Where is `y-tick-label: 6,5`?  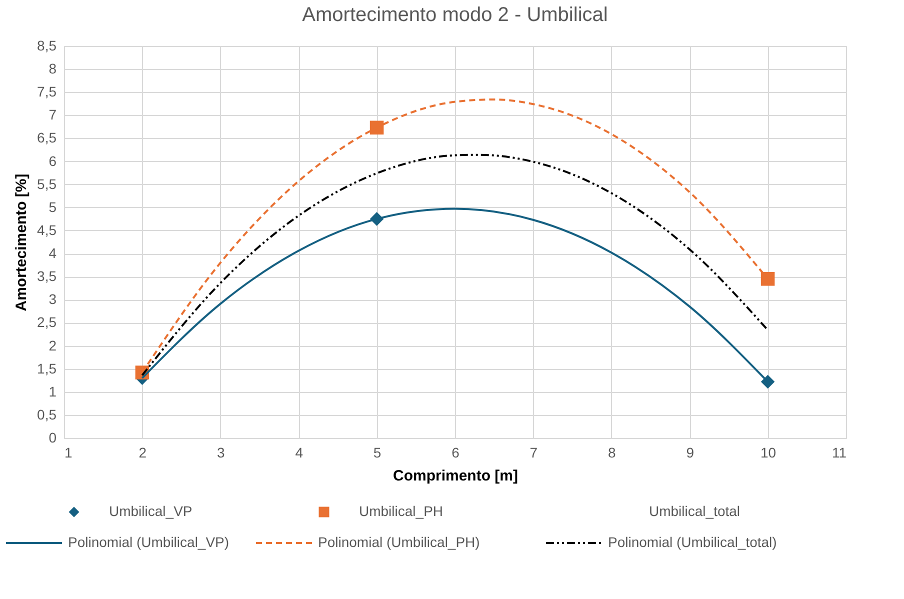
y-tick-label: 6,5 is located at coordinates (47, 138).